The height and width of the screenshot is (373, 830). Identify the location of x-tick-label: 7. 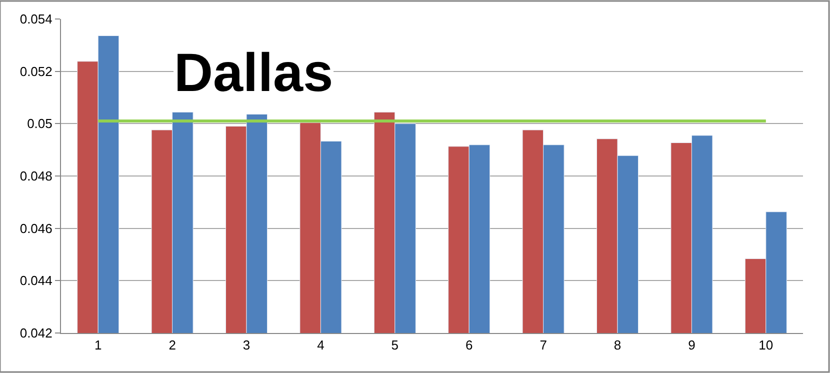
(543, 345).